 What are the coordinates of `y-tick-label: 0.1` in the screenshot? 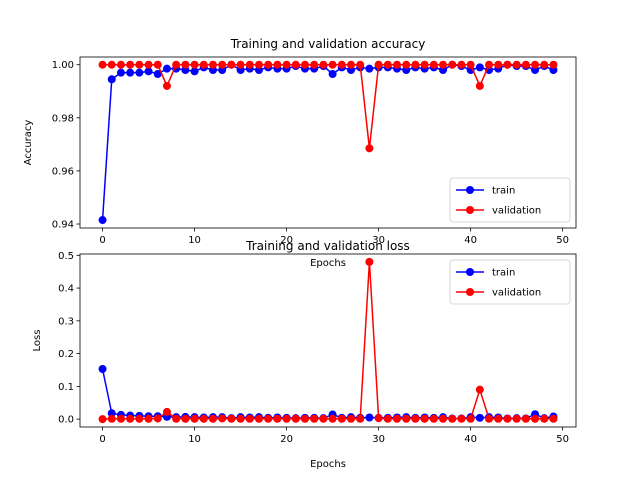 It's located at (66, 387).